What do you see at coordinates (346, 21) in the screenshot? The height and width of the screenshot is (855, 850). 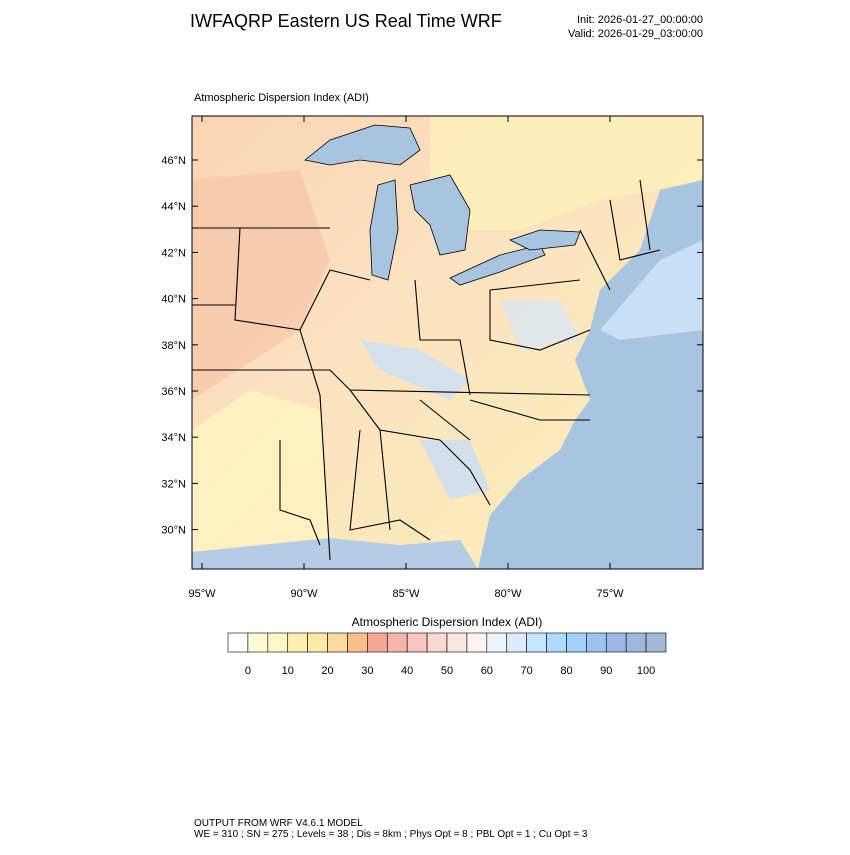 I see `title: IWFAQRP Eastern US Real Time WRF` at bounding box center [346, 21].